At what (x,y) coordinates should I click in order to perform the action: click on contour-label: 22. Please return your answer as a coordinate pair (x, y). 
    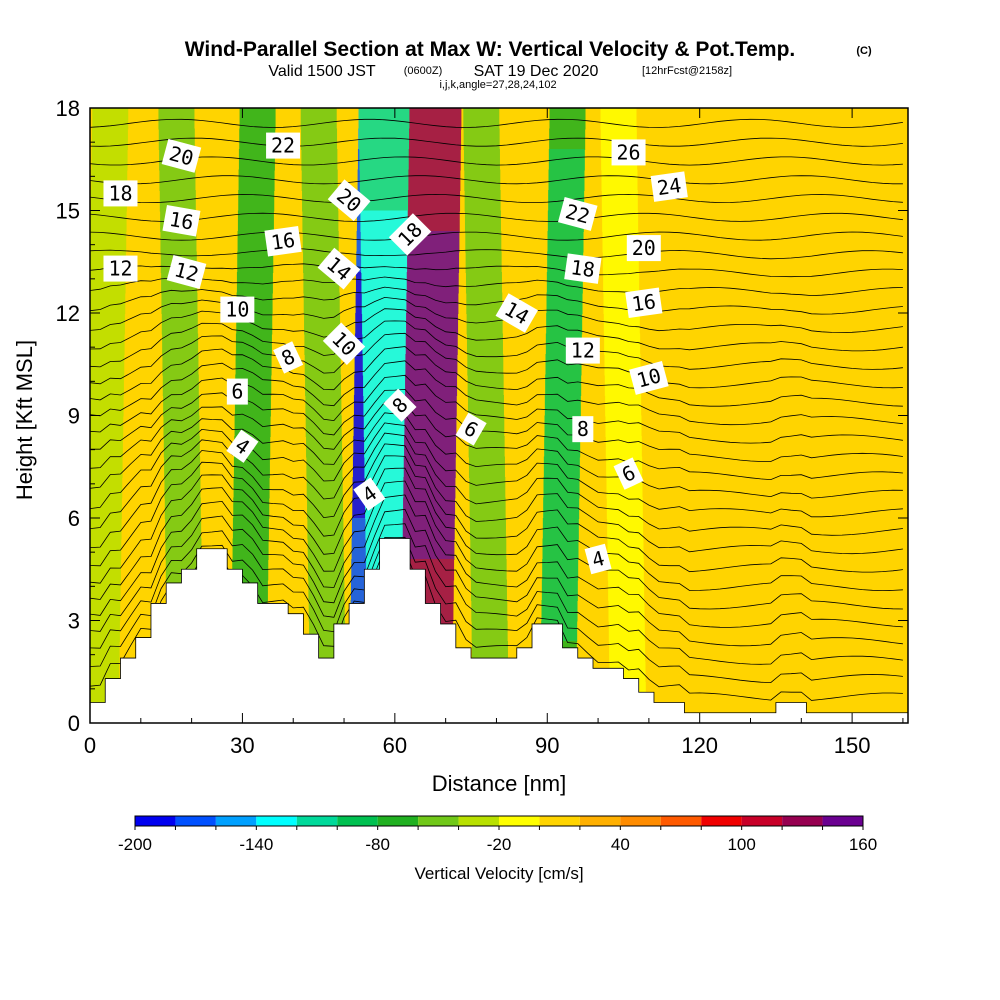
    Looking at the image, I should click on (577, 213).